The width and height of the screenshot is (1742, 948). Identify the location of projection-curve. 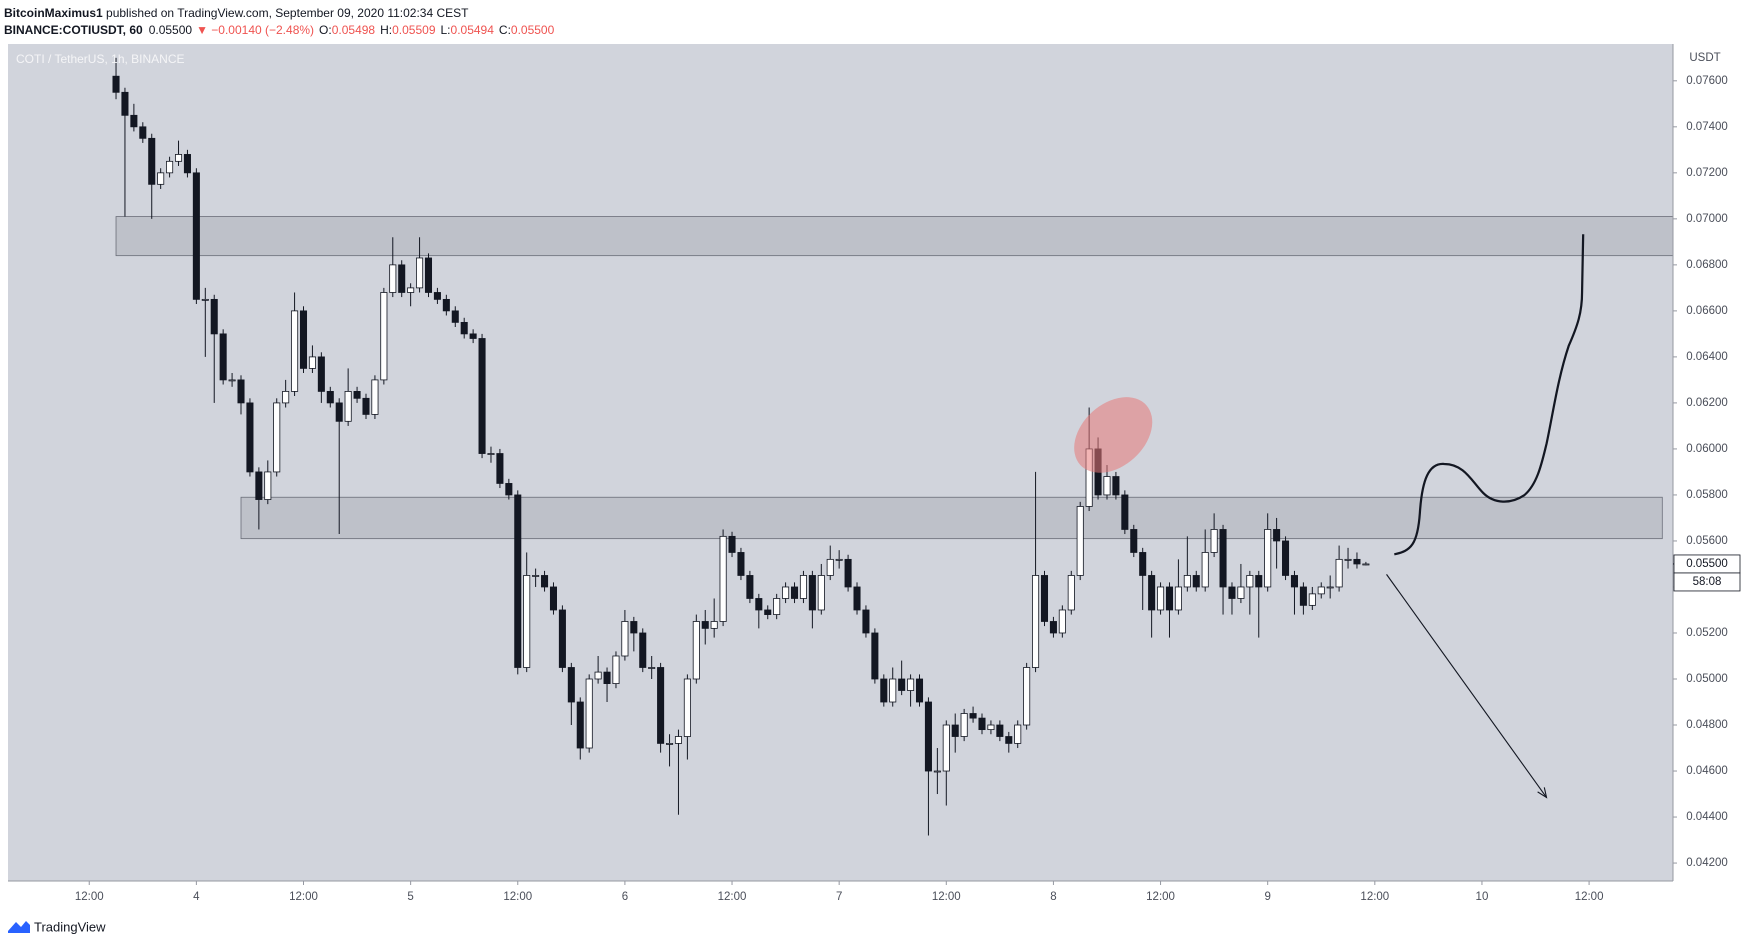
(1489, 395).